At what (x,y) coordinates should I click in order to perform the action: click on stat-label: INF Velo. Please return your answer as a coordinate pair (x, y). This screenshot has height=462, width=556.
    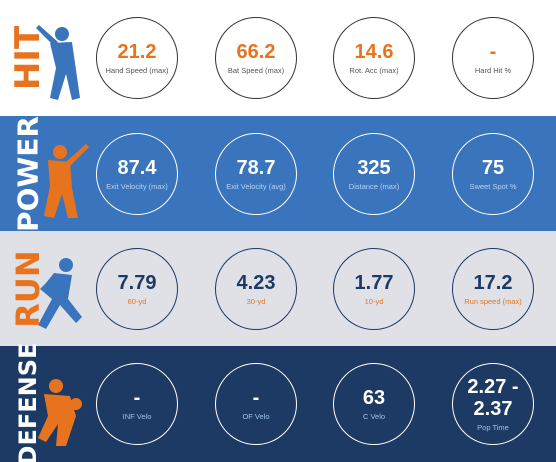
    Looking at the image, I should click on (137, 416).